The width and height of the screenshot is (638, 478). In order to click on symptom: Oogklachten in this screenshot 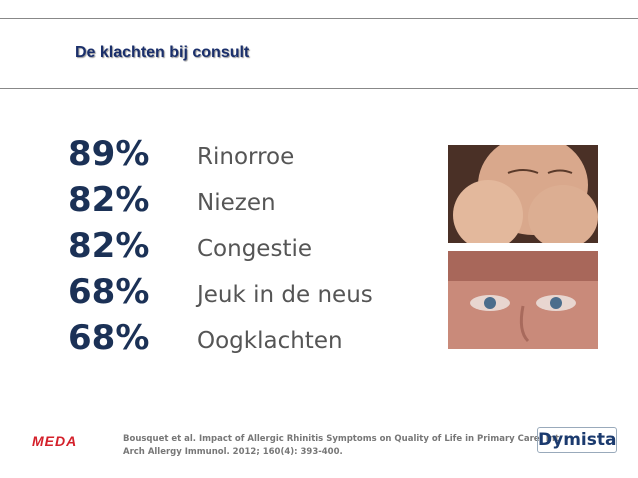, I will do `click(270, 341)`.